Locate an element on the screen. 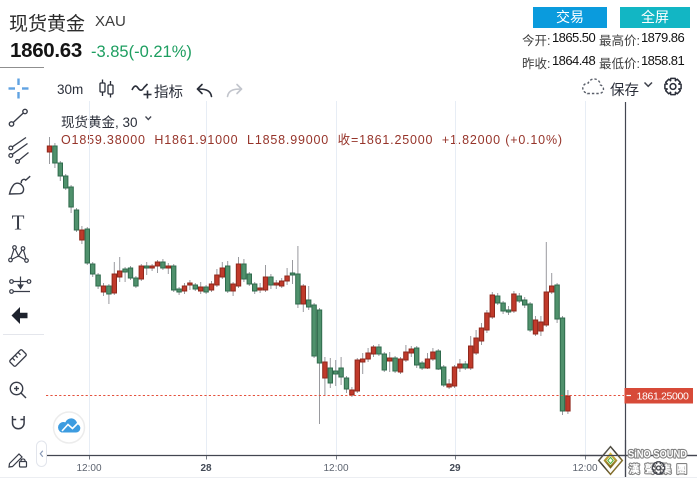 The width and height of the screenshot is (697, 481). svg-text: T is located at coordinates (18, 223).